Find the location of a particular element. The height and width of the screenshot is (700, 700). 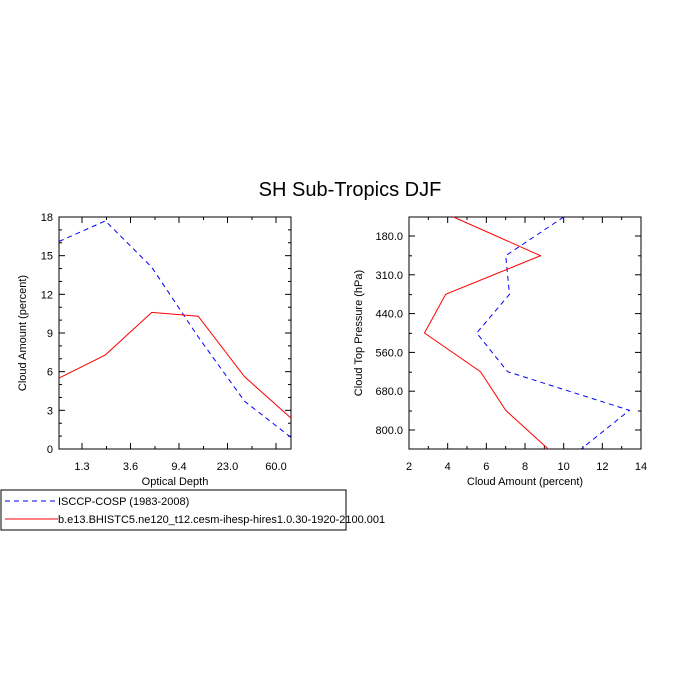

x-axis-label: Optical Depth is located at coordinates (175, 482).